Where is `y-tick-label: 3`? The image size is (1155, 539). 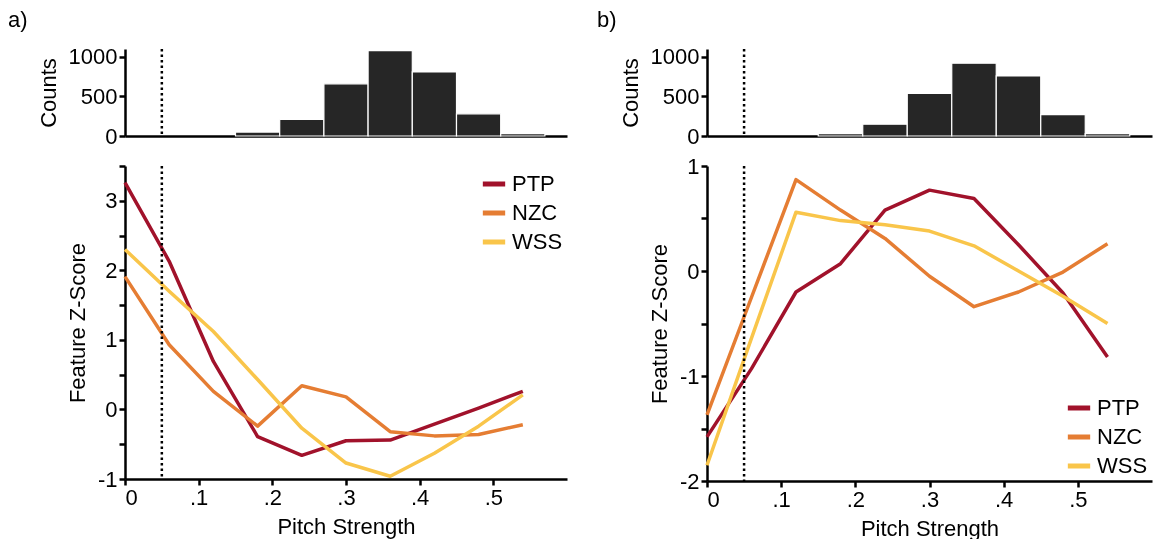
y-tick-label: 3 is located at coordinates (111, 201).